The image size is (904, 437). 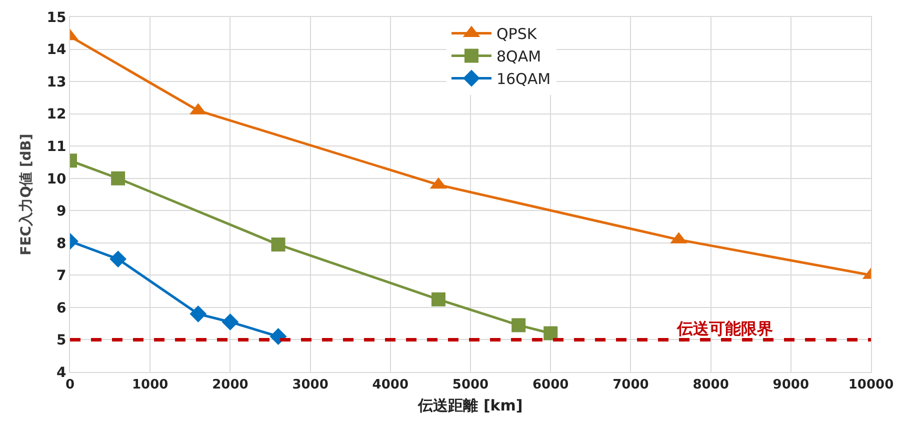 I want to click on y-tick-label: 10, so click(x=56, y=179).